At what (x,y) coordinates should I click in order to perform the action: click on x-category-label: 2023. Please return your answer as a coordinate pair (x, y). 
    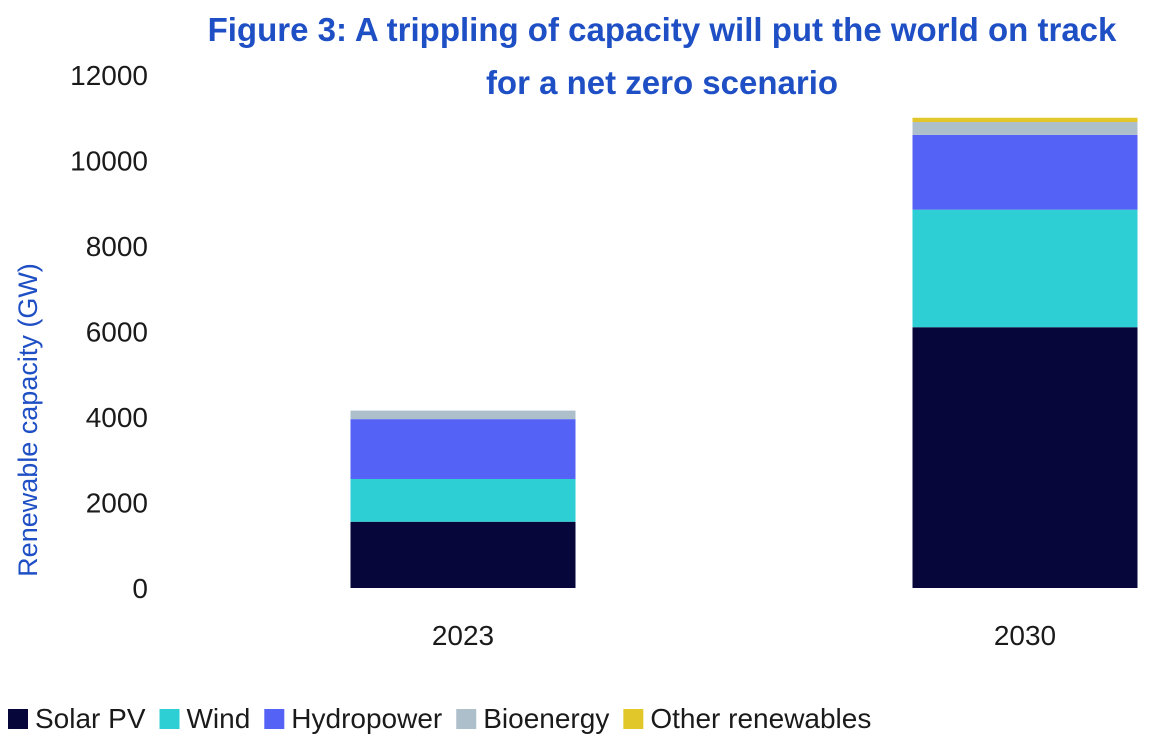
    Looking at the image, I should click on (463, 635).